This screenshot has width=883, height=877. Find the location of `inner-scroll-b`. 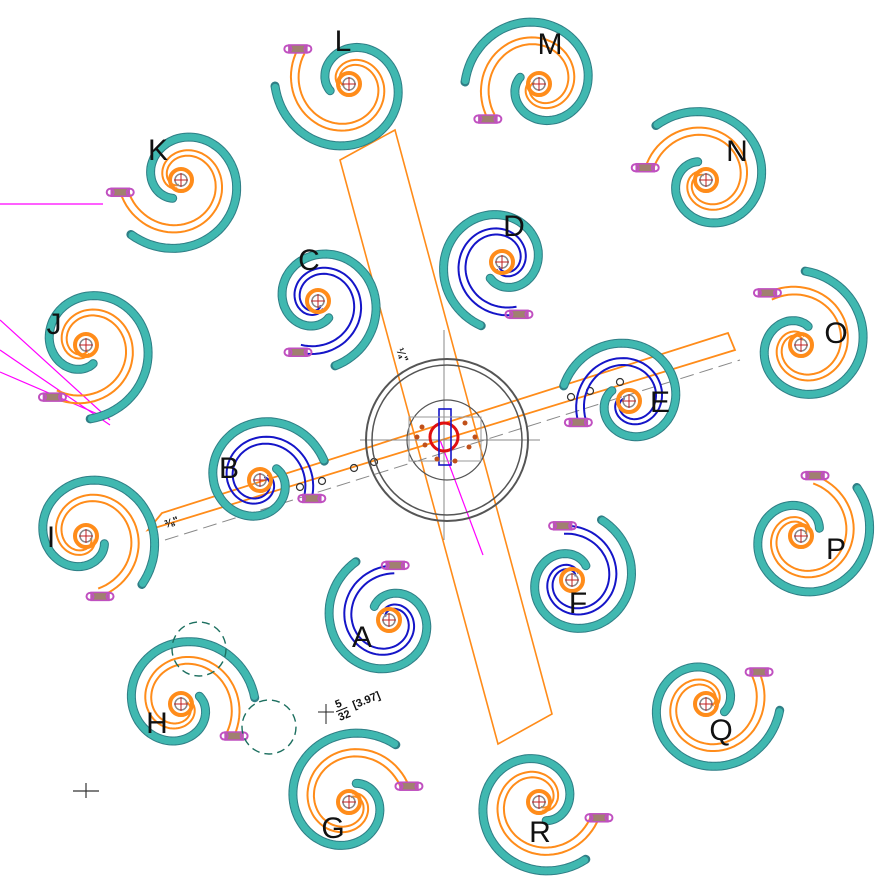

inner-scroll-b is located at coordinates (268, 469).